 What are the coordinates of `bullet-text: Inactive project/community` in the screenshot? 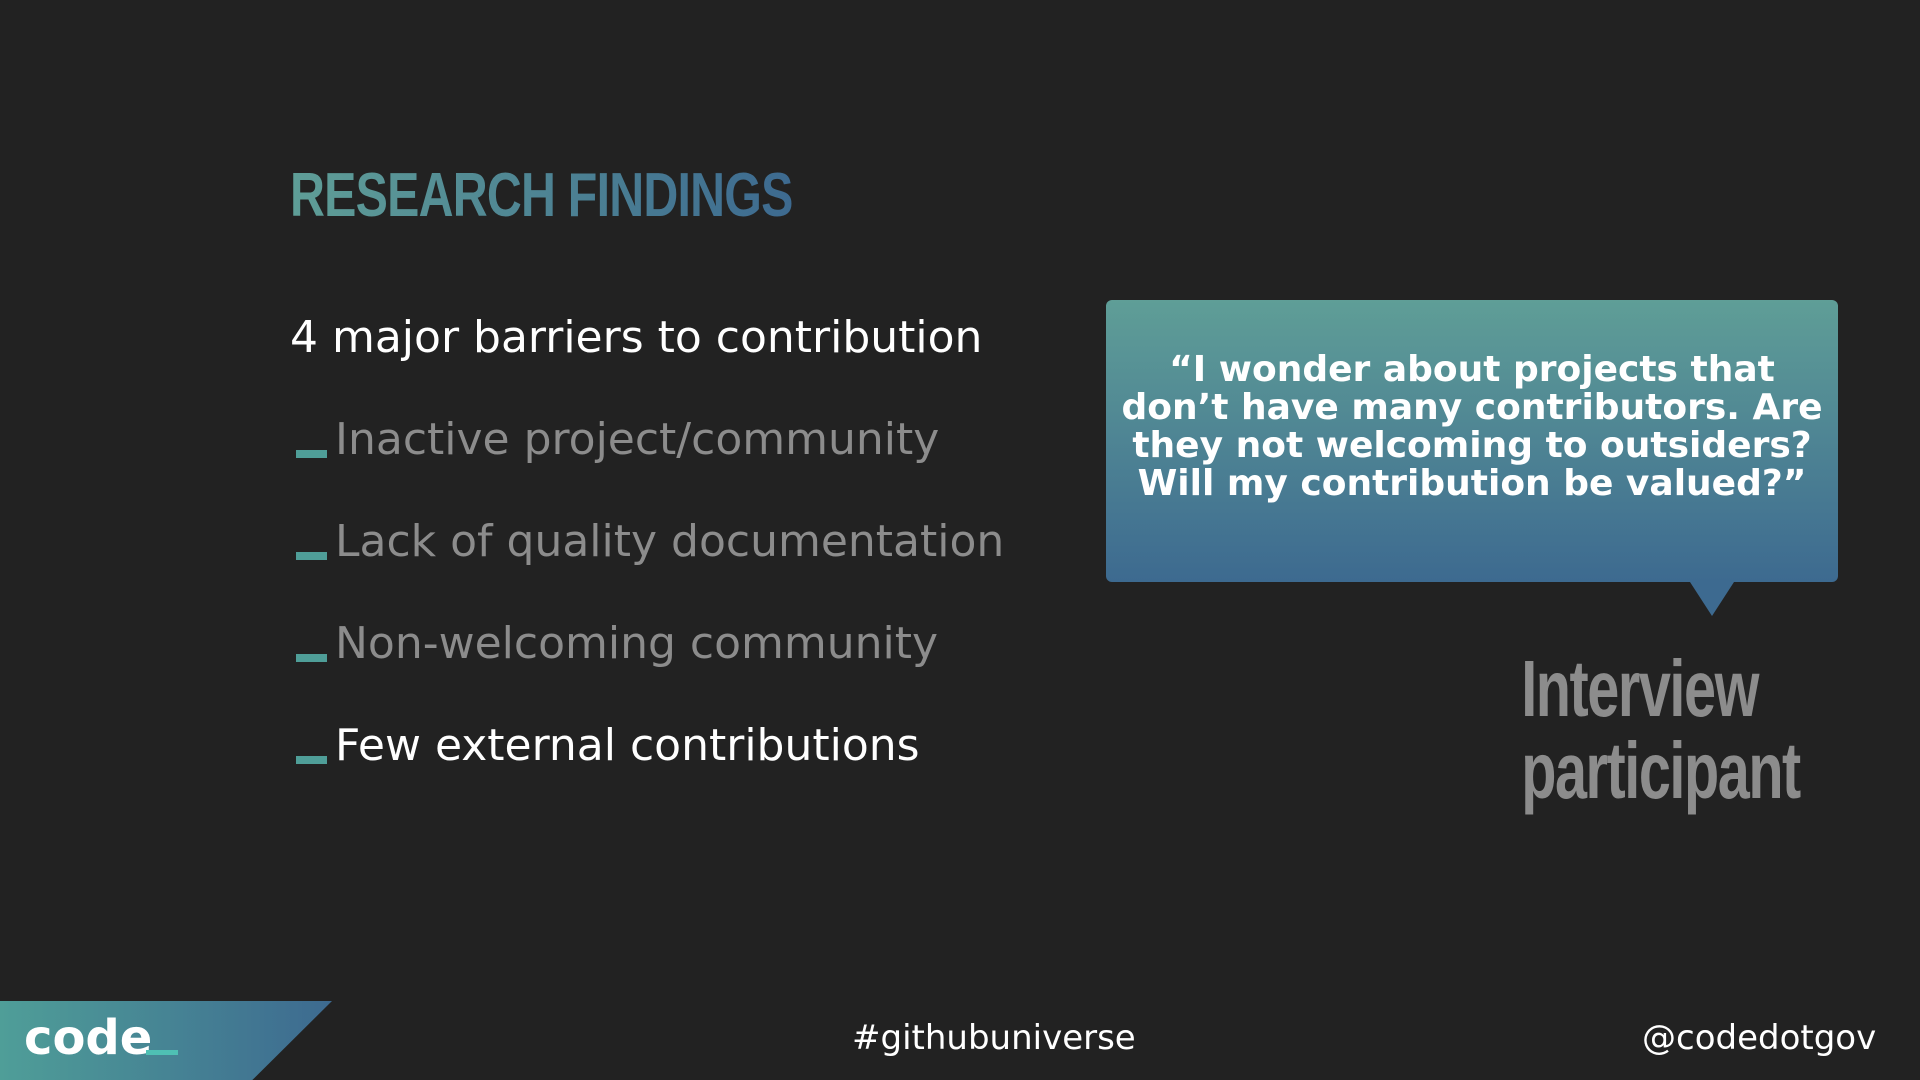 It's located at (637, 439).